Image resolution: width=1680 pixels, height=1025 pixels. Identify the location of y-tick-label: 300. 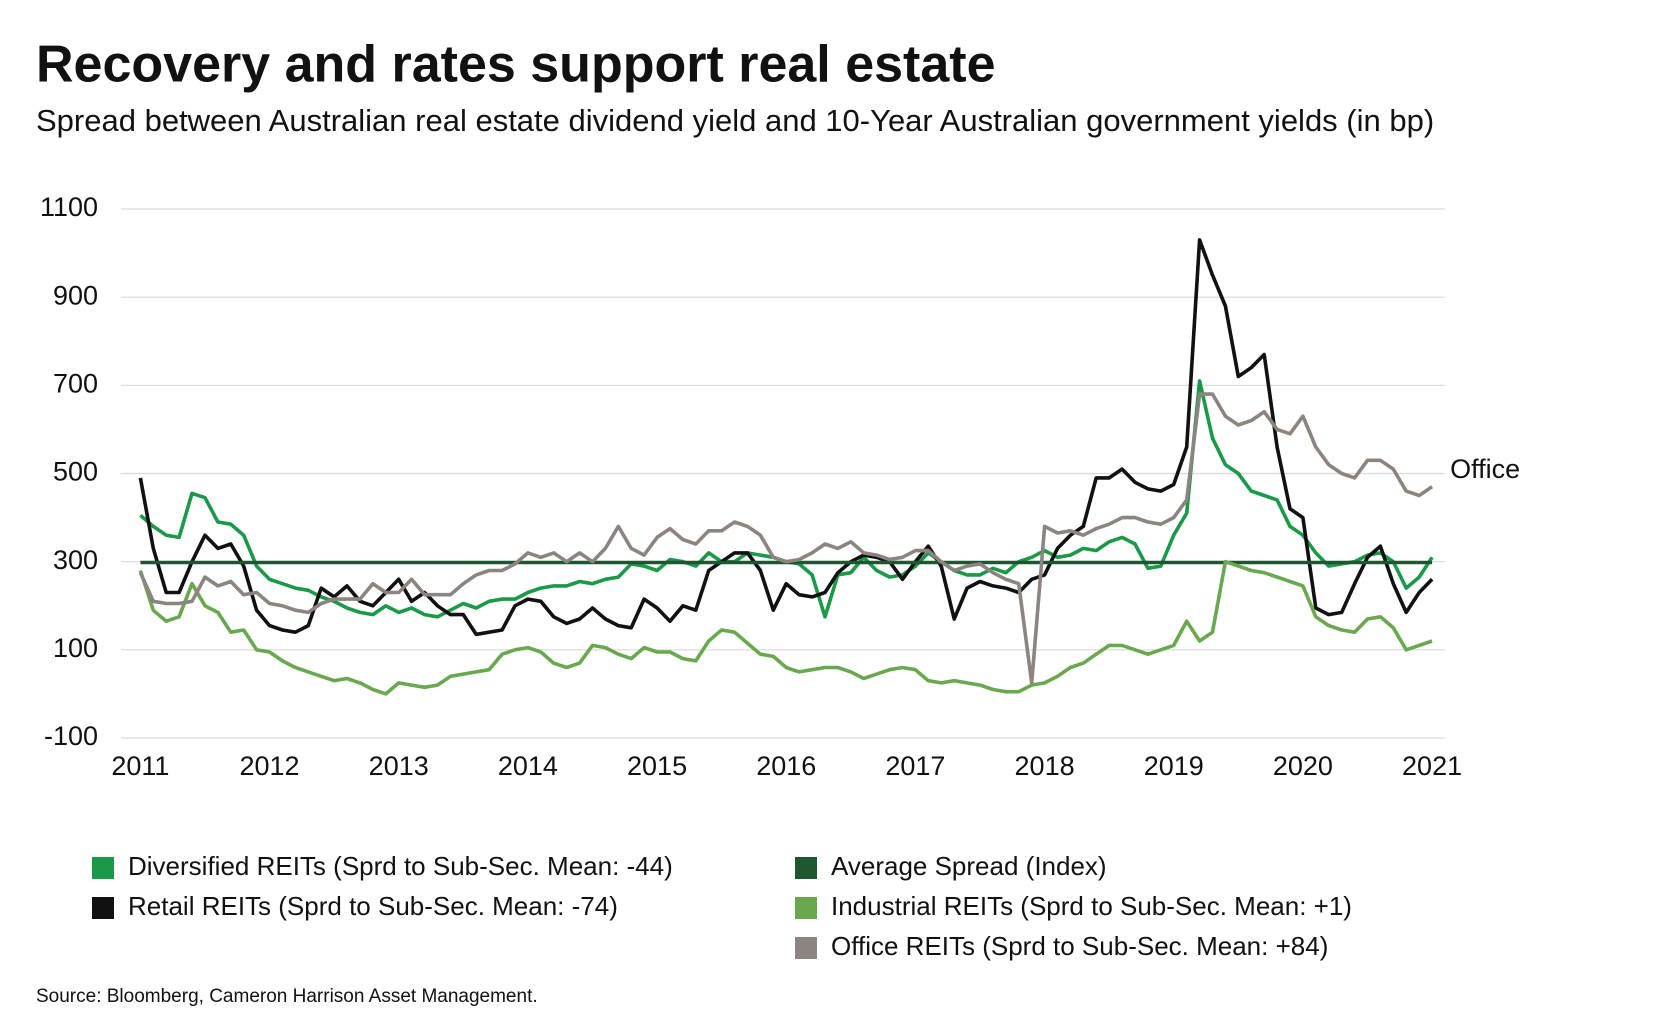
(75, 560).